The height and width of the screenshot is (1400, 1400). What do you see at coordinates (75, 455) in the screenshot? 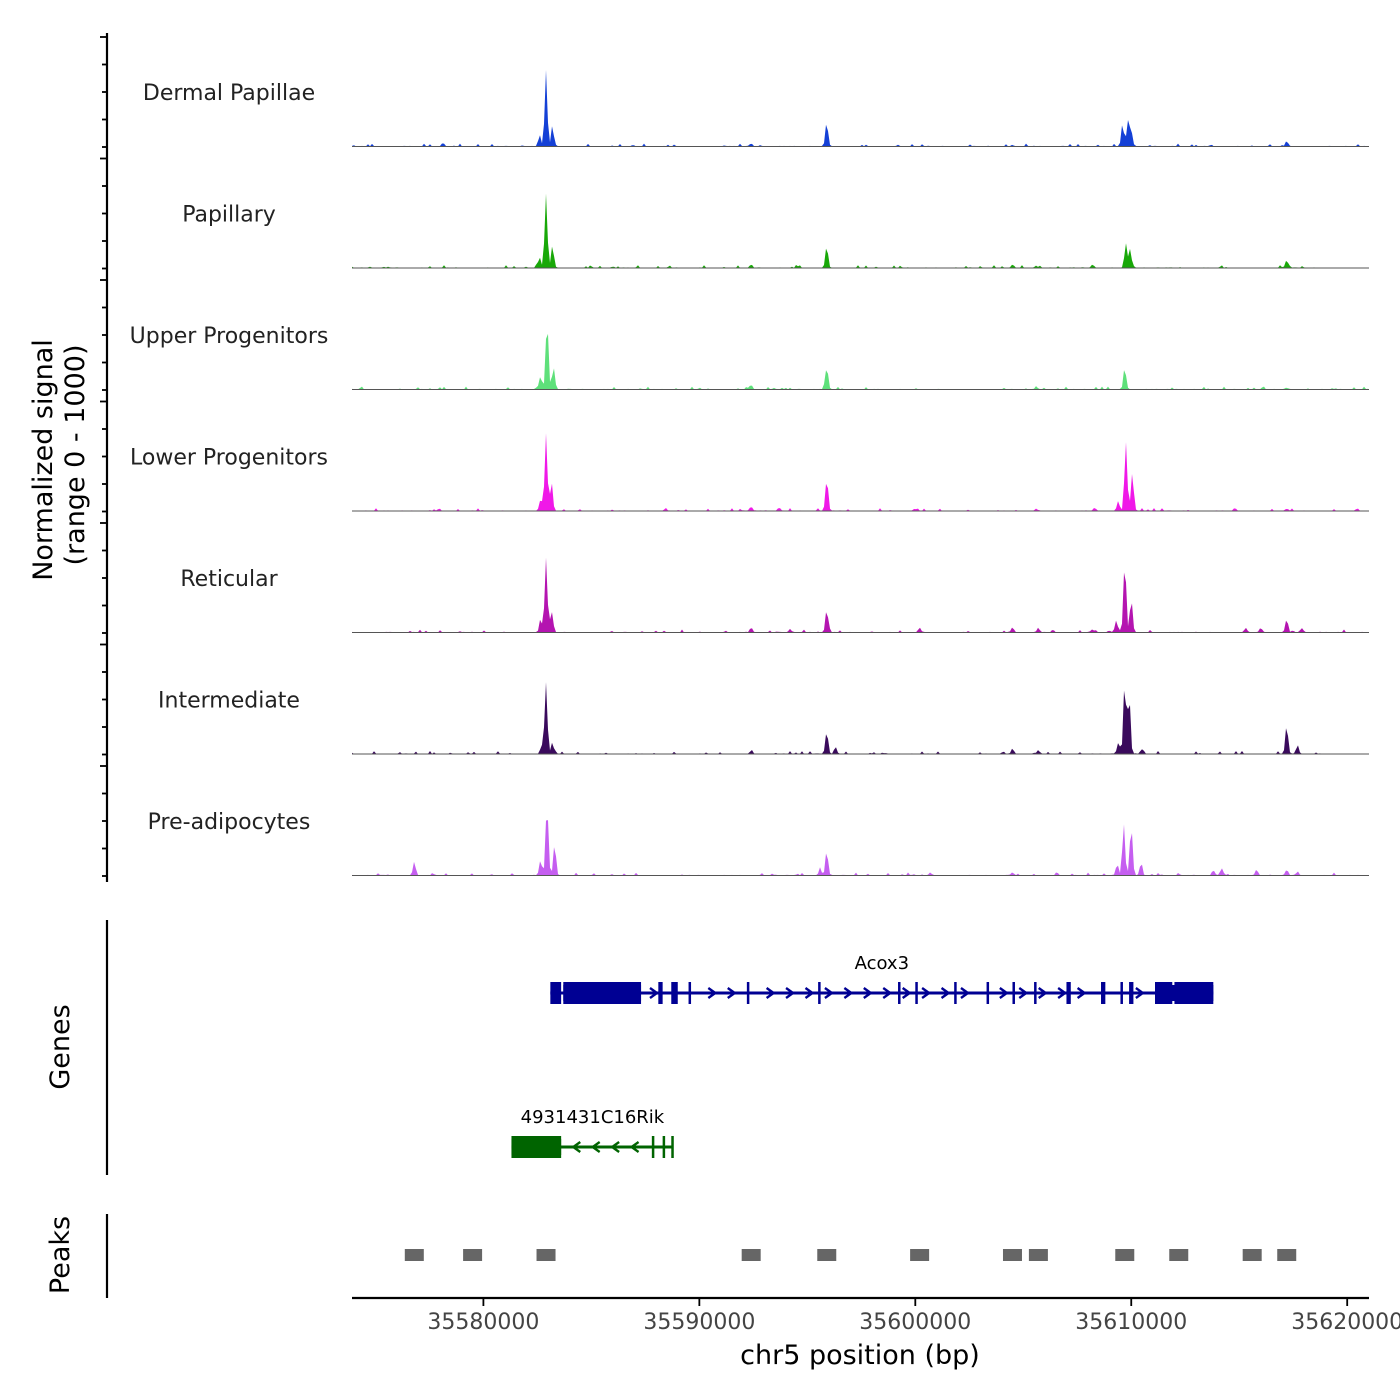
I see `y-axis-label-line2: (range 0 - 1000)` at bounding box center [75, 455].